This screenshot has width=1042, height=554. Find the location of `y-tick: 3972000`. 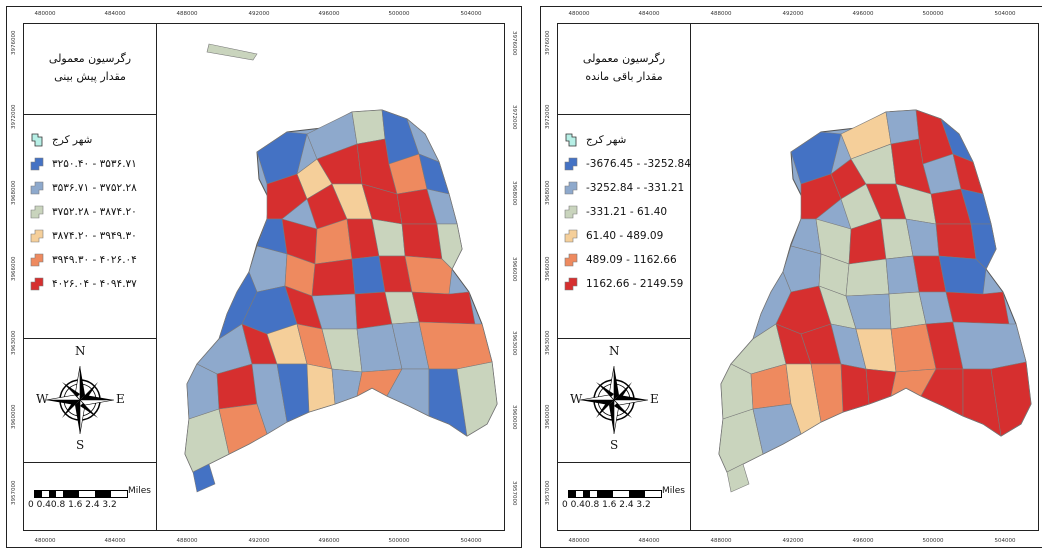

y-tick: 3972000 is located at coordinates (514, 117).